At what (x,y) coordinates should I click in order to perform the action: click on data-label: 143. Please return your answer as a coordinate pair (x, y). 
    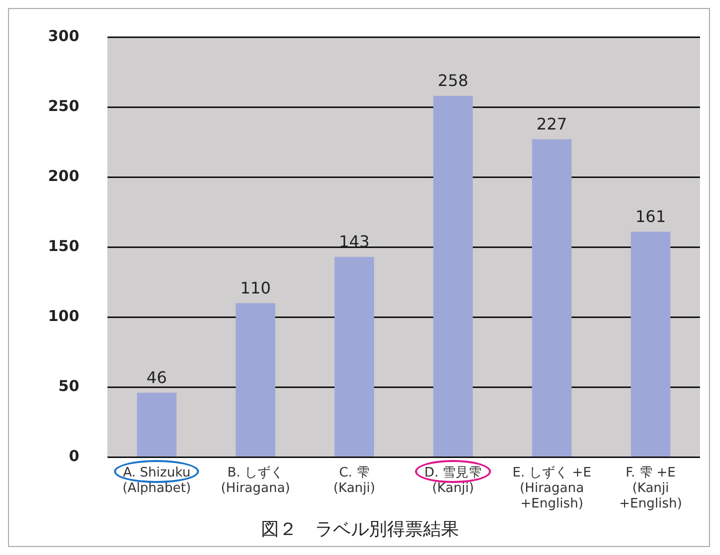
    Looking at the image, I should click on (354, 242).